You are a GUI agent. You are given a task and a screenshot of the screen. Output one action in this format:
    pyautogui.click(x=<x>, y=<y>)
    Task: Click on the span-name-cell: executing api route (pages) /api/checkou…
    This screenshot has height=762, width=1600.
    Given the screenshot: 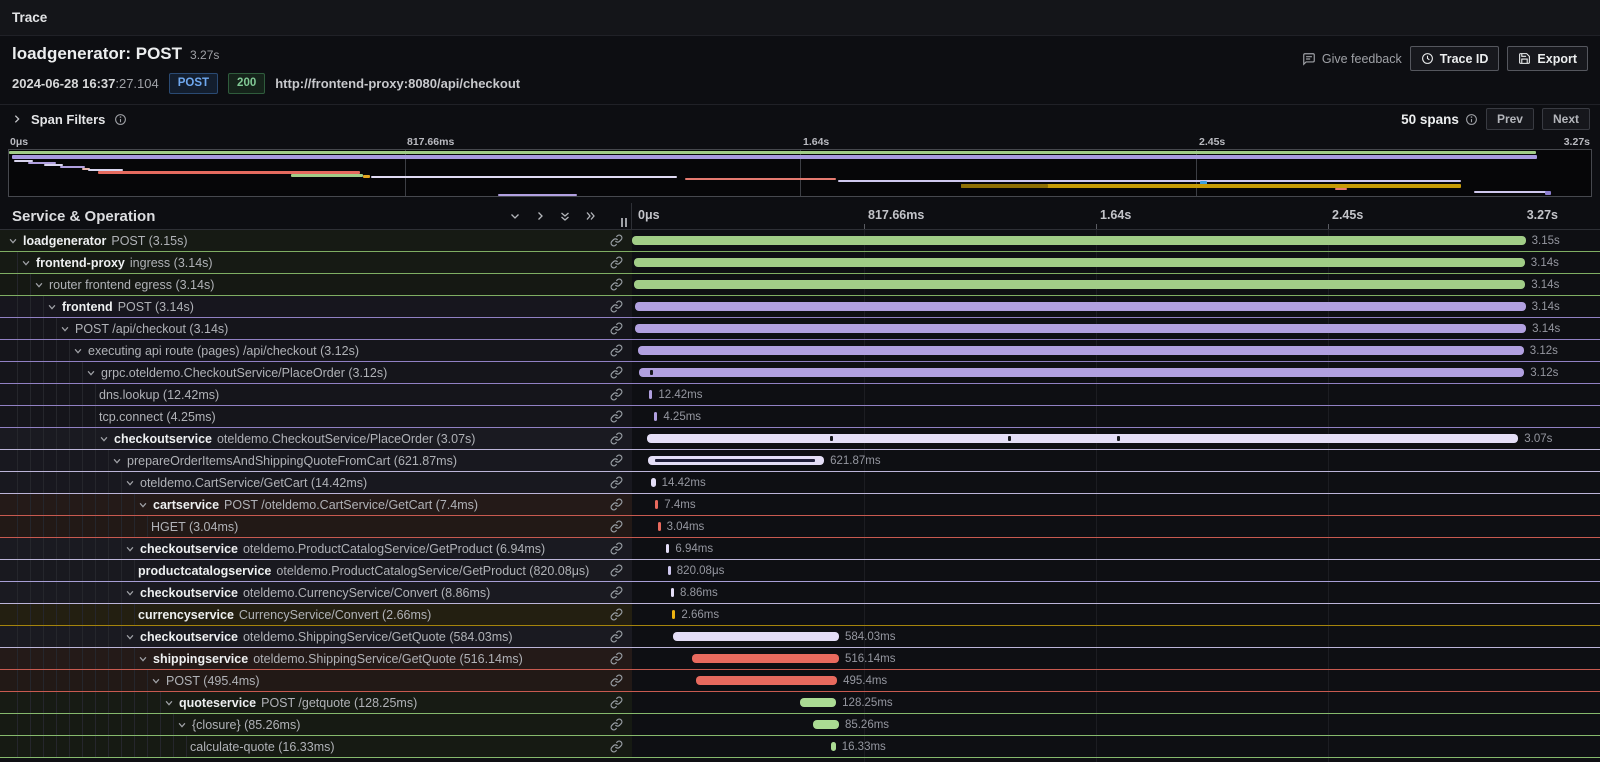 What is the action you would take?
    pyautogui.click(x=316, y=350)
    